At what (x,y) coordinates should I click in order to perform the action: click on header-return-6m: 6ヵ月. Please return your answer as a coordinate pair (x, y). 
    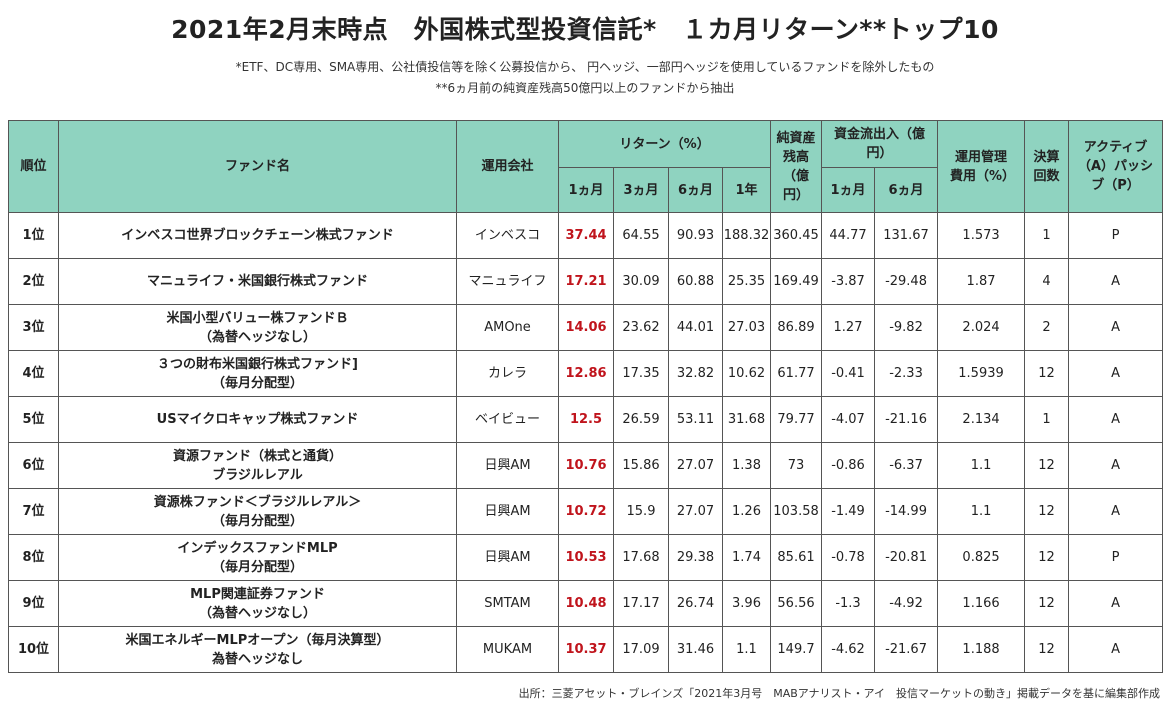
    Looking at the image, I should click on (695, 190).